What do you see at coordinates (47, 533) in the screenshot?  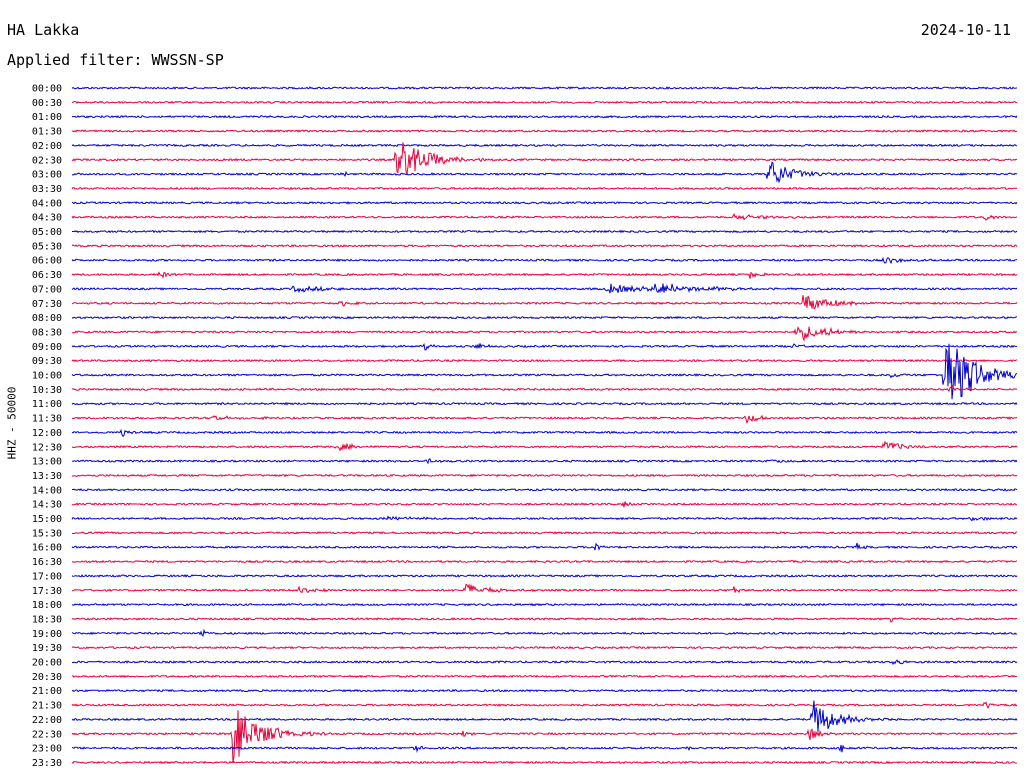 I see `time-label-1530: 15:30` at bounding box center [47, 533].